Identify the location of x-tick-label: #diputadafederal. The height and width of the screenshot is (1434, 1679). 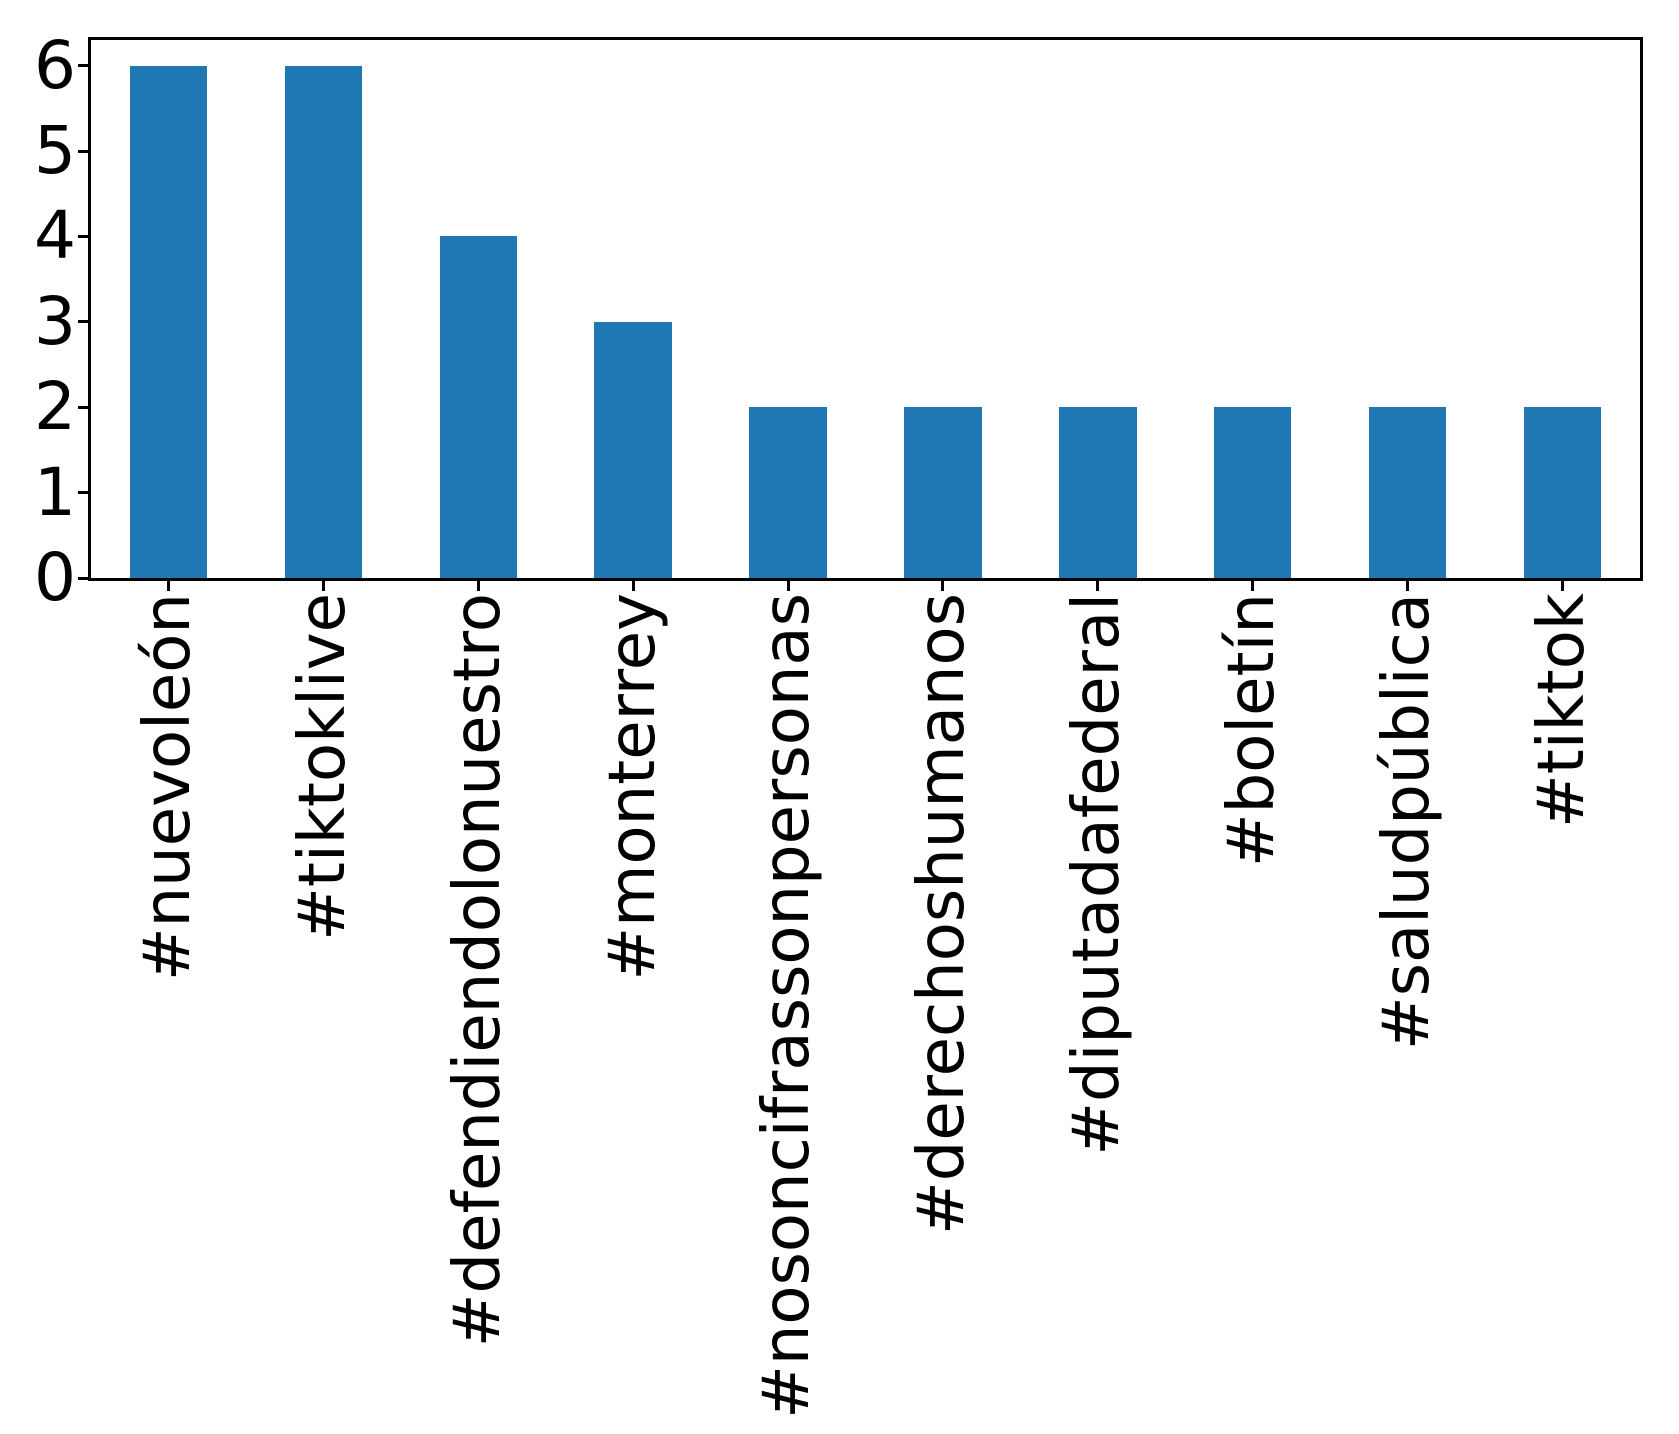
(1097, 874).